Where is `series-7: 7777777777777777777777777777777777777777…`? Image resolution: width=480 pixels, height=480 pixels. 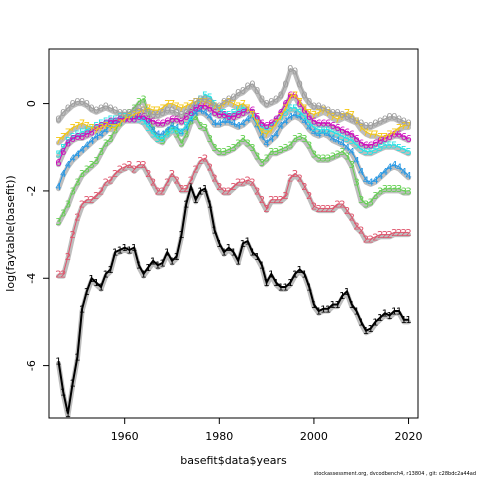
series-7: 7777777777777777777777777777777777777777… is located at coordinates (233, 118).